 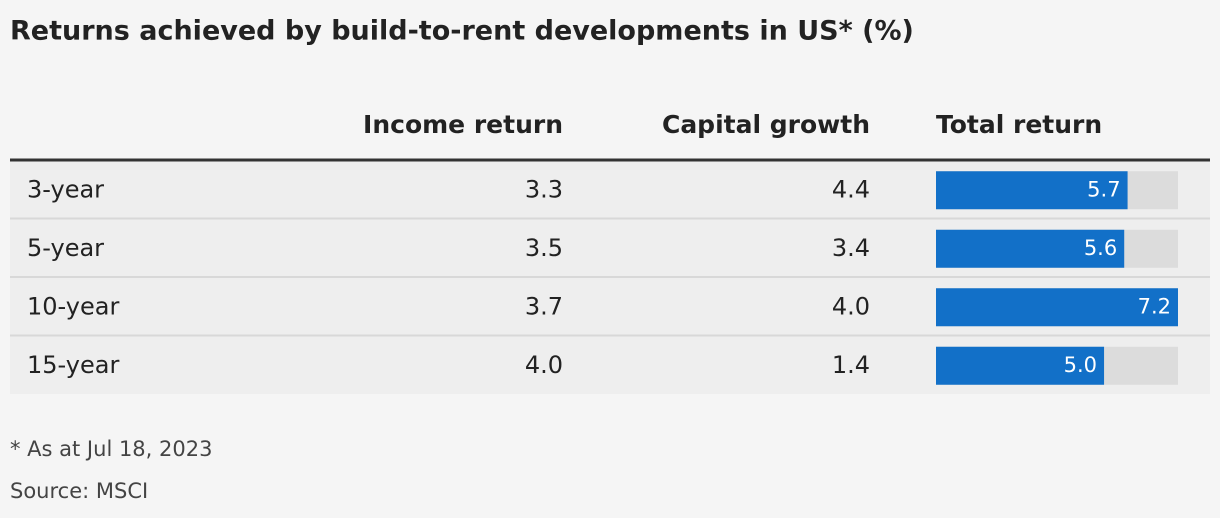 I want to click on income-cell: 4.0, so click(x=544, y=365).